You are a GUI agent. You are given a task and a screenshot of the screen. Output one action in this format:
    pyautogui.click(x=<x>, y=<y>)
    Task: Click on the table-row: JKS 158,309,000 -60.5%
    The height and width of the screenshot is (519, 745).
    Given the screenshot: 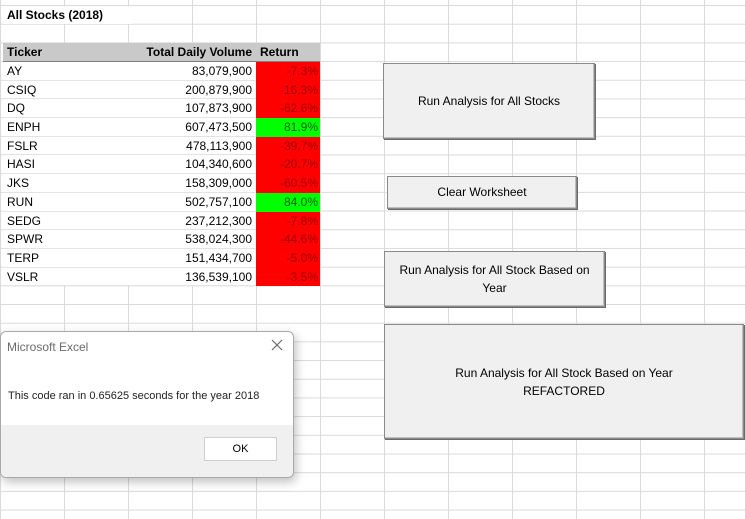 What is the action you would take?
    pyautogui.click(x=161, y=183)
    